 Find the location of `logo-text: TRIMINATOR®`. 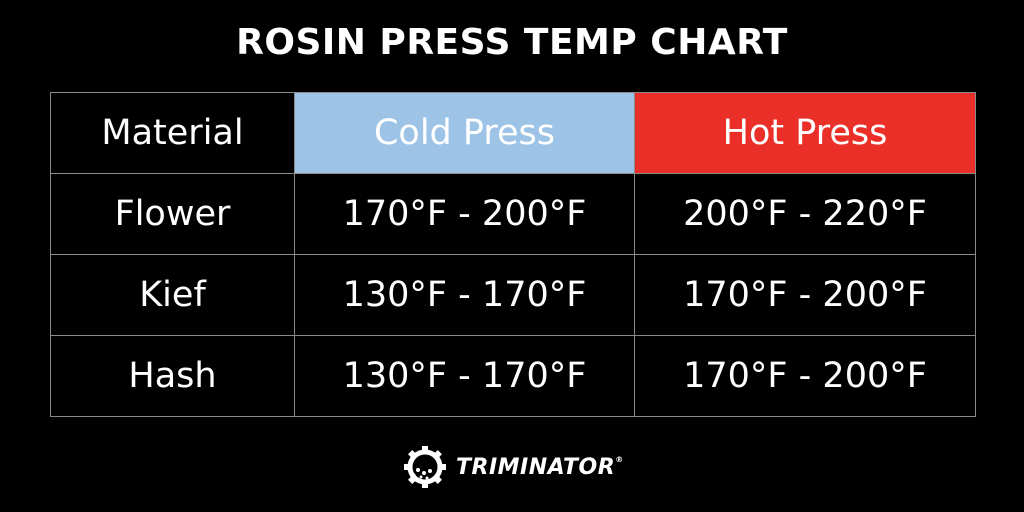

logo-text: TRIMINATOR® is located at coordinates (540, 467).